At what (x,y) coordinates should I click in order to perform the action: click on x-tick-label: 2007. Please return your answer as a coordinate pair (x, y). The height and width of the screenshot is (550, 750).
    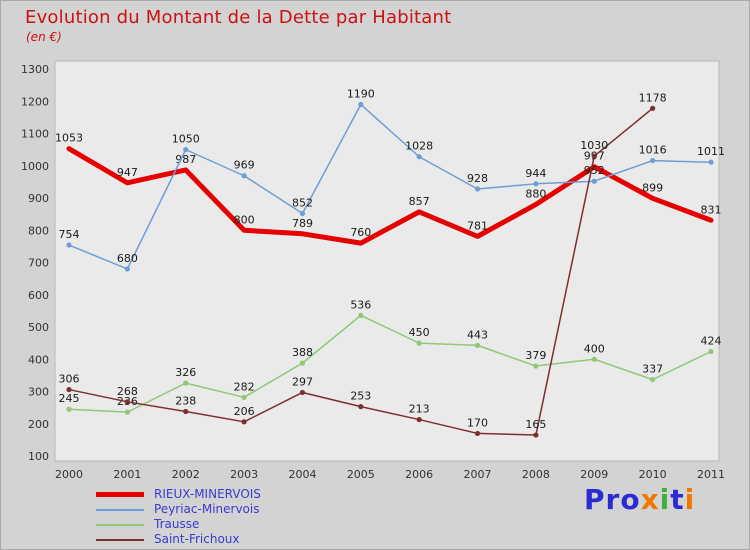
    Looking at the image, I should click on (478, 474).